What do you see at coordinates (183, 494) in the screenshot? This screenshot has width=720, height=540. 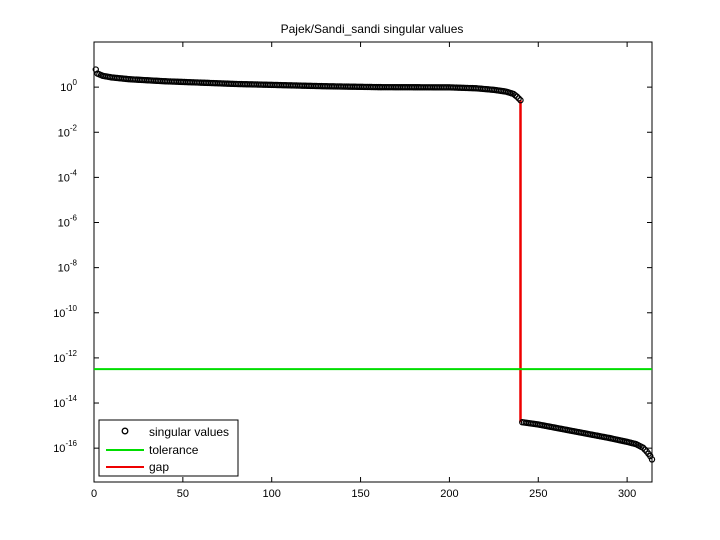 I see `x-tick-label: 50` at bounding box center [183, 494].